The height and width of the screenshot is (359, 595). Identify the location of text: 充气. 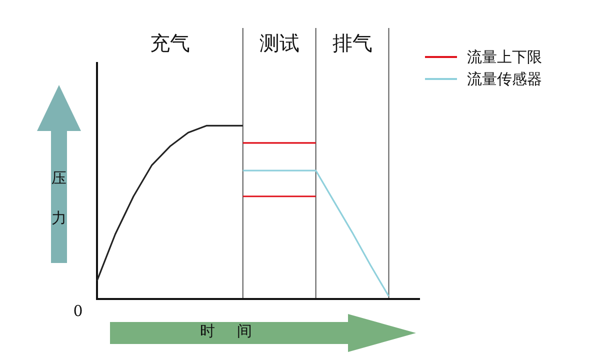
(170, 43).